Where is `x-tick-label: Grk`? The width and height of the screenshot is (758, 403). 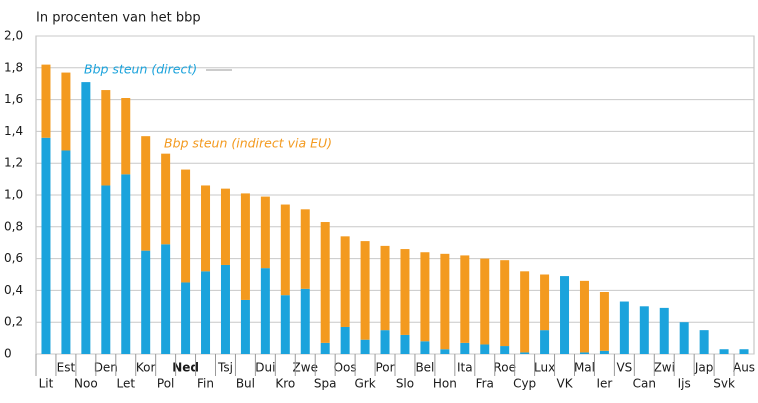 x-tick-label: Grk is located at coordinates (364, 384).